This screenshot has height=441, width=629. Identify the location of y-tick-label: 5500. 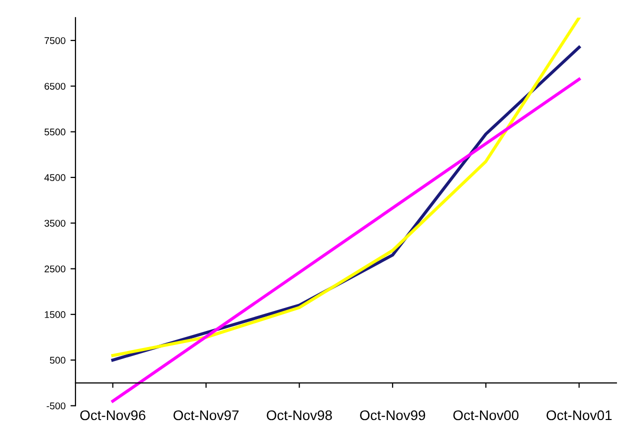
(55, 132).